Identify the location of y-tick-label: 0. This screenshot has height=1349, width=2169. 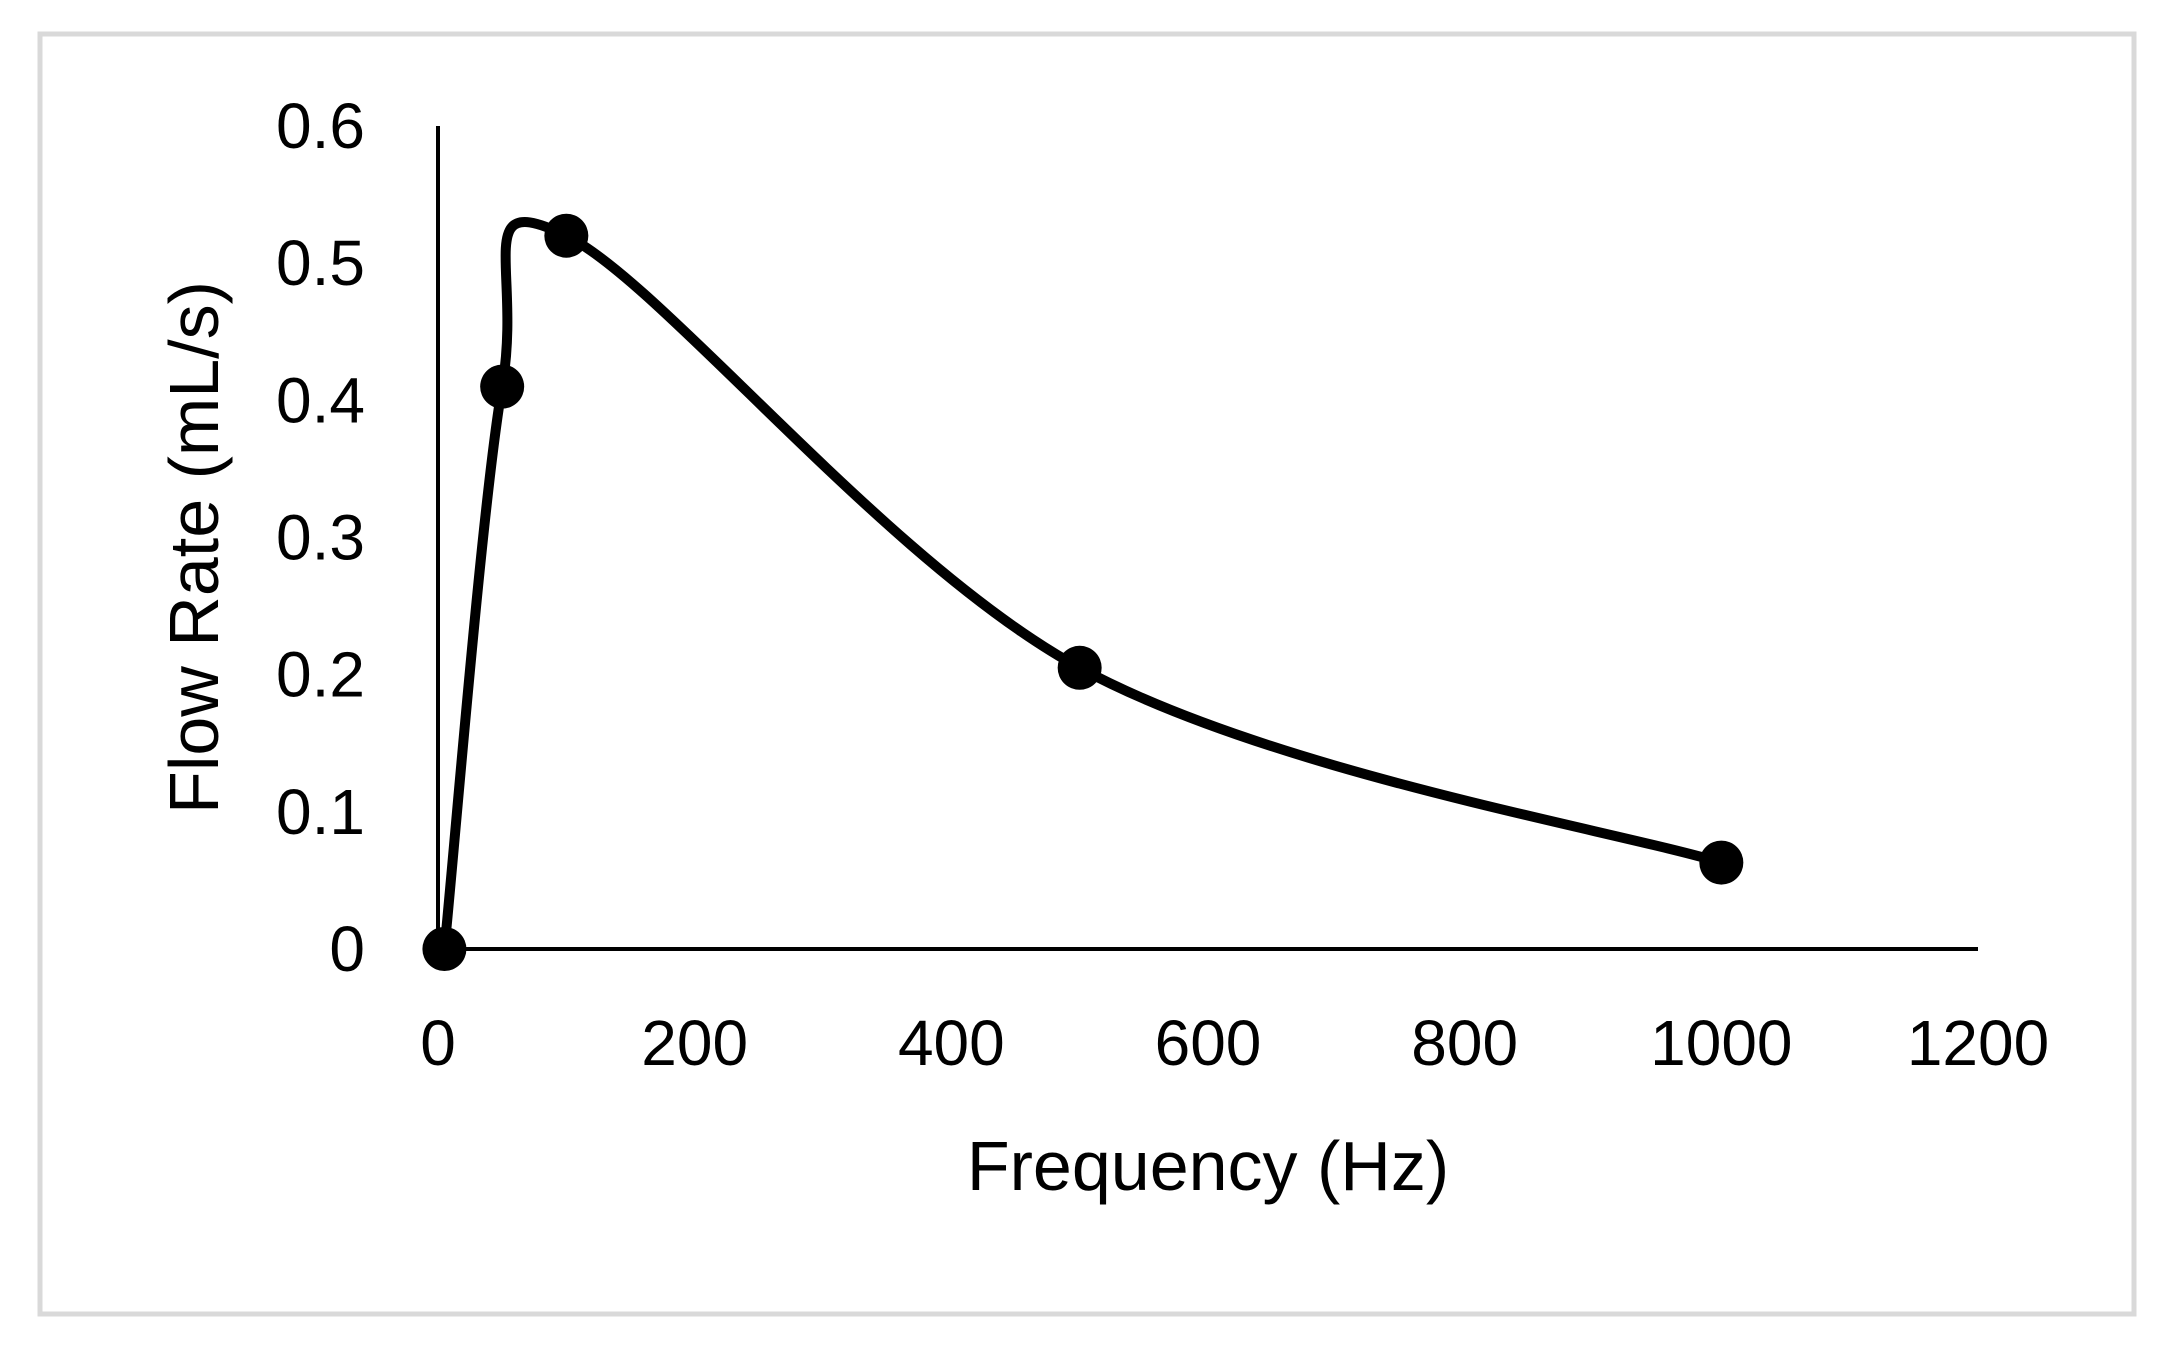
(347, 949).